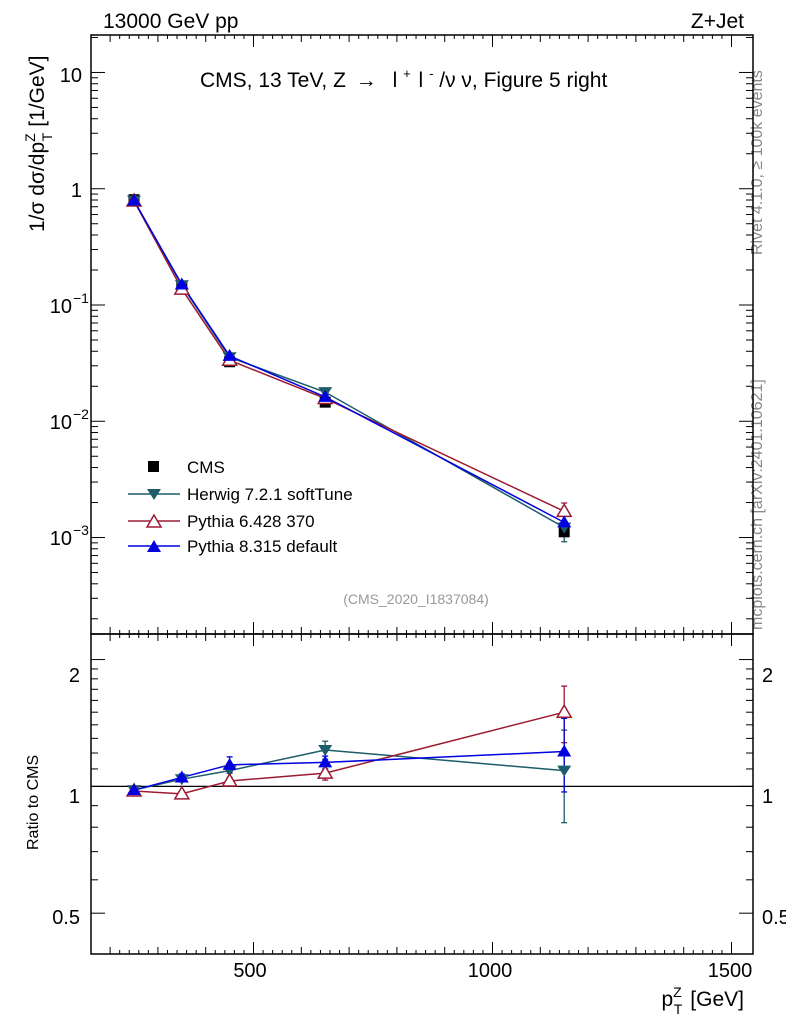 Image resolution: width=786 pixels, height=1024 pixels. I want to click on ratio-tick-2-left: 2, so click(74, 676).